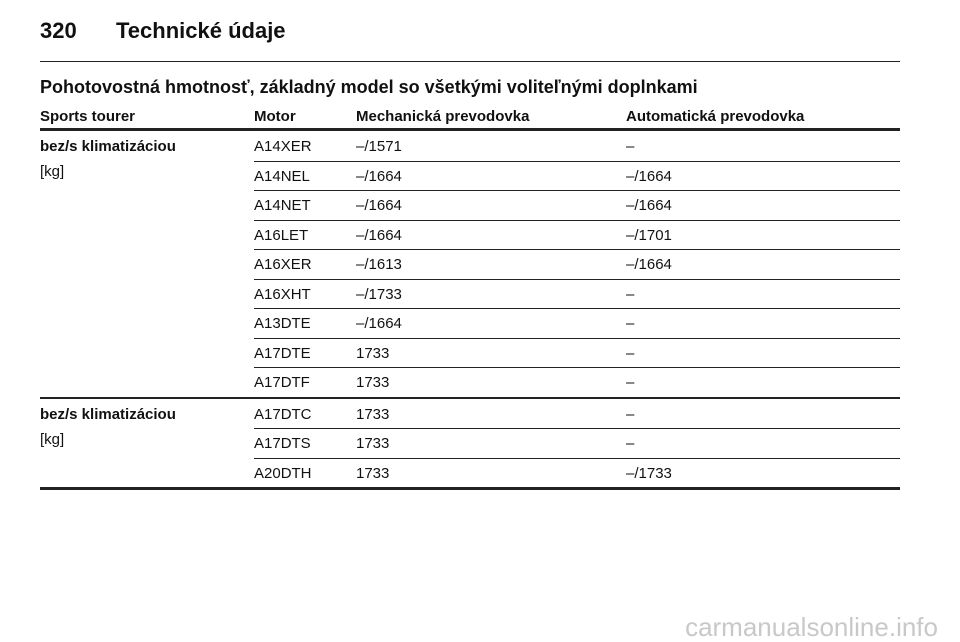 The height and width of the screenshot is (642, 960). What do you see at coordinates (281, 235) in the screenshot?
I see `cell: A16LET` at bounding box center [281, 235].